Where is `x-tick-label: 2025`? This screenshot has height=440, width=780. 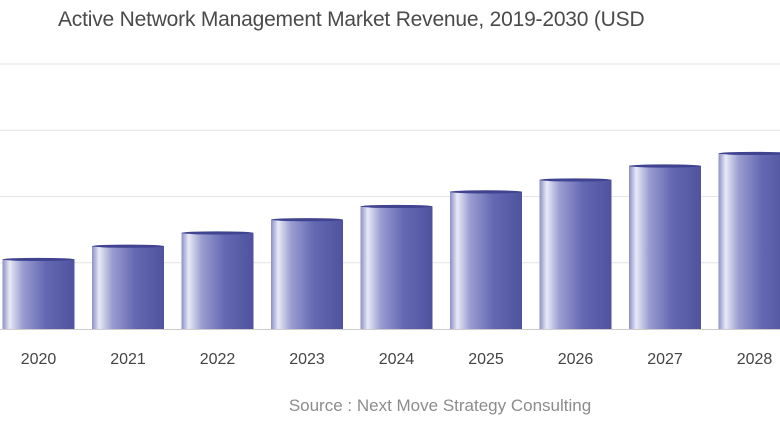 x-tick-label: 2025 is located at coordinates (486, 359).